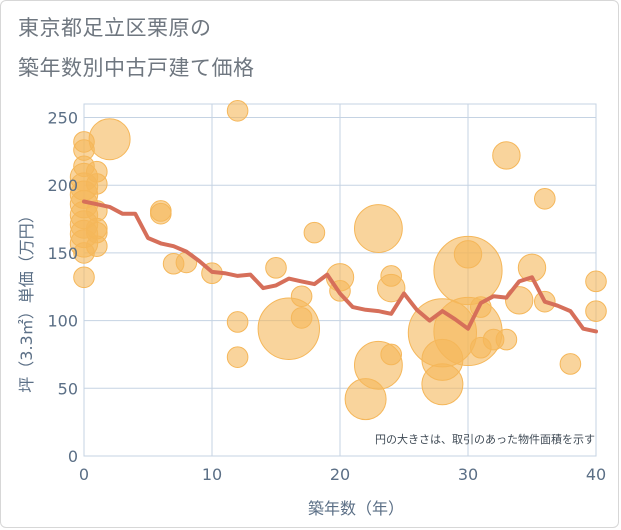 This screenshot has height=530, width=621. What do you see at coordinates (596, 474) in the screenshot?
I see `x-tick-label: 40` at bounding box center [596, 474].